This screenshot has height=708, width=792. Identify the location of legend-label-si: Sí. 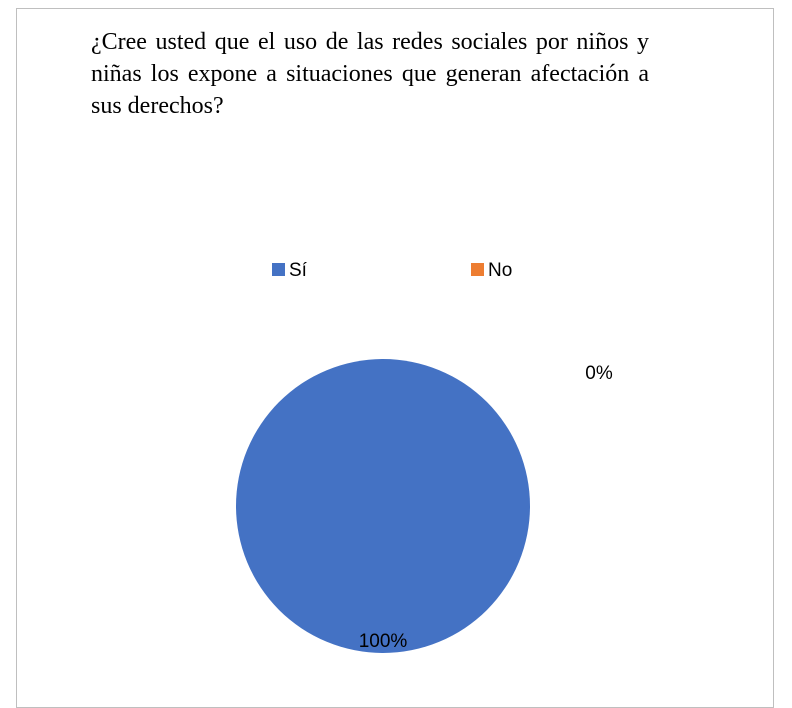
(298, 270).